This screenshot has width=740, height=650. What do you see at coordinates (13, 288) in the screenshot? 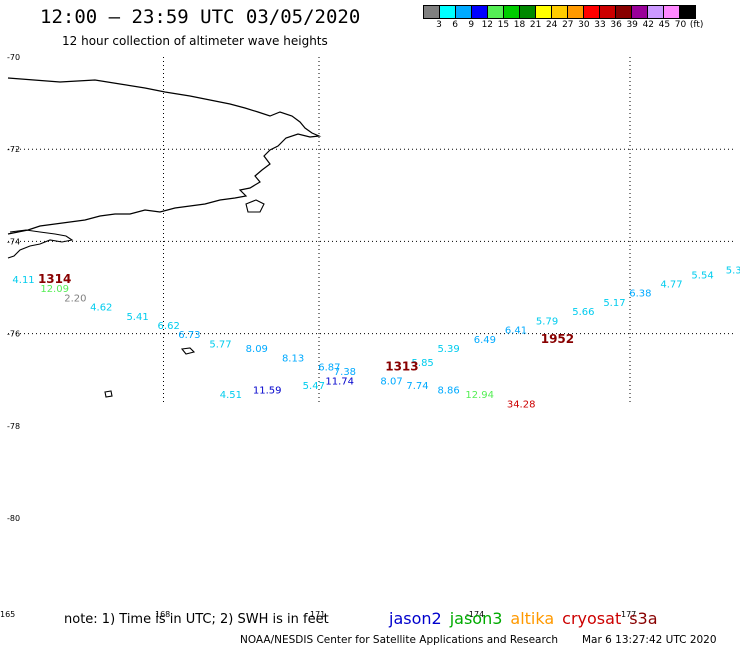
I see `latitude-labels: -70 -72 -74 -76 -78 -80` at bounding box center [13, 288].